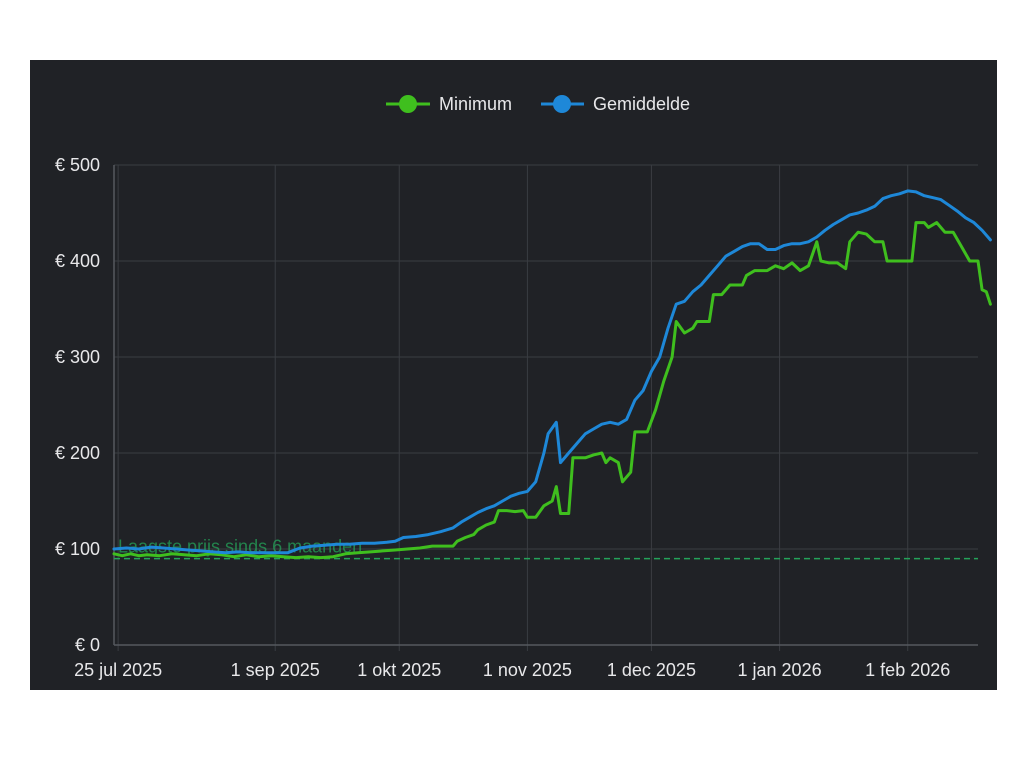 The image size is (1024, 768). I want to click on y-tick-label: € 300, so click(77, 357).